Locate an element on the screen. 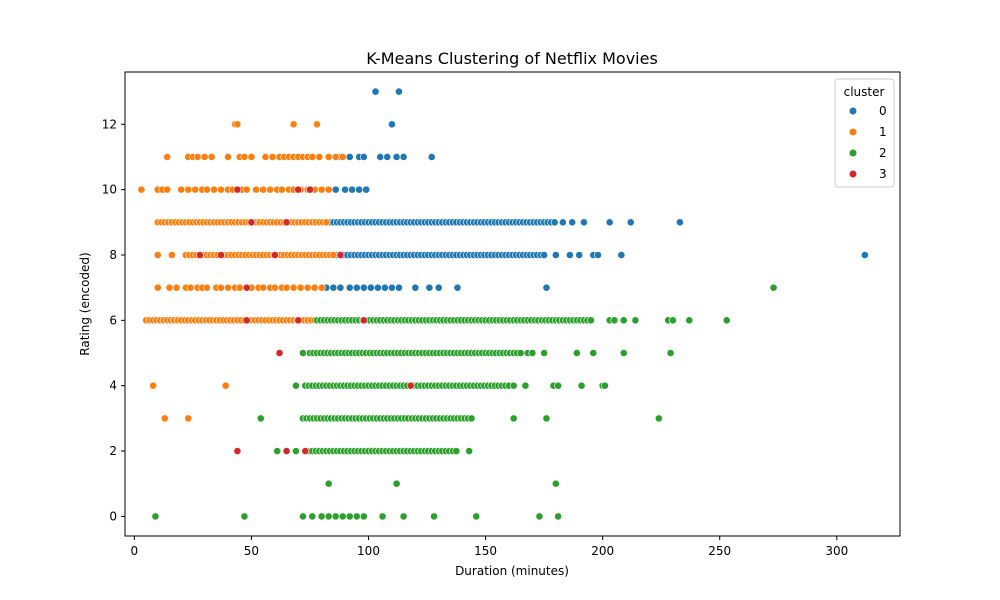  y-axis-title: Rating (encoded) is located at coordinates (85, 303).